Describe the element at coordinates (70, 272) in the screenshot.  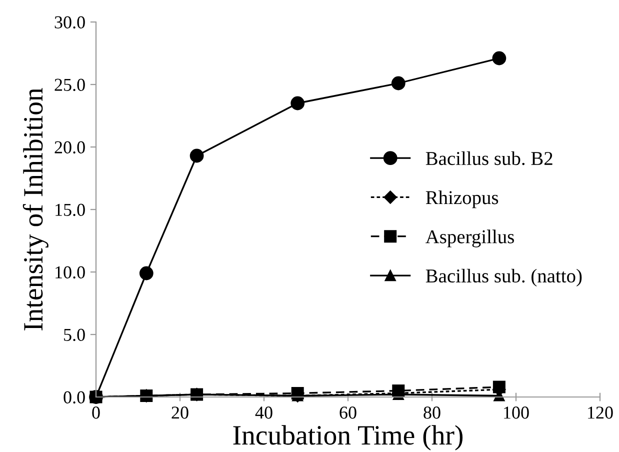
I see `y-tick-label: 10.0` at that location.